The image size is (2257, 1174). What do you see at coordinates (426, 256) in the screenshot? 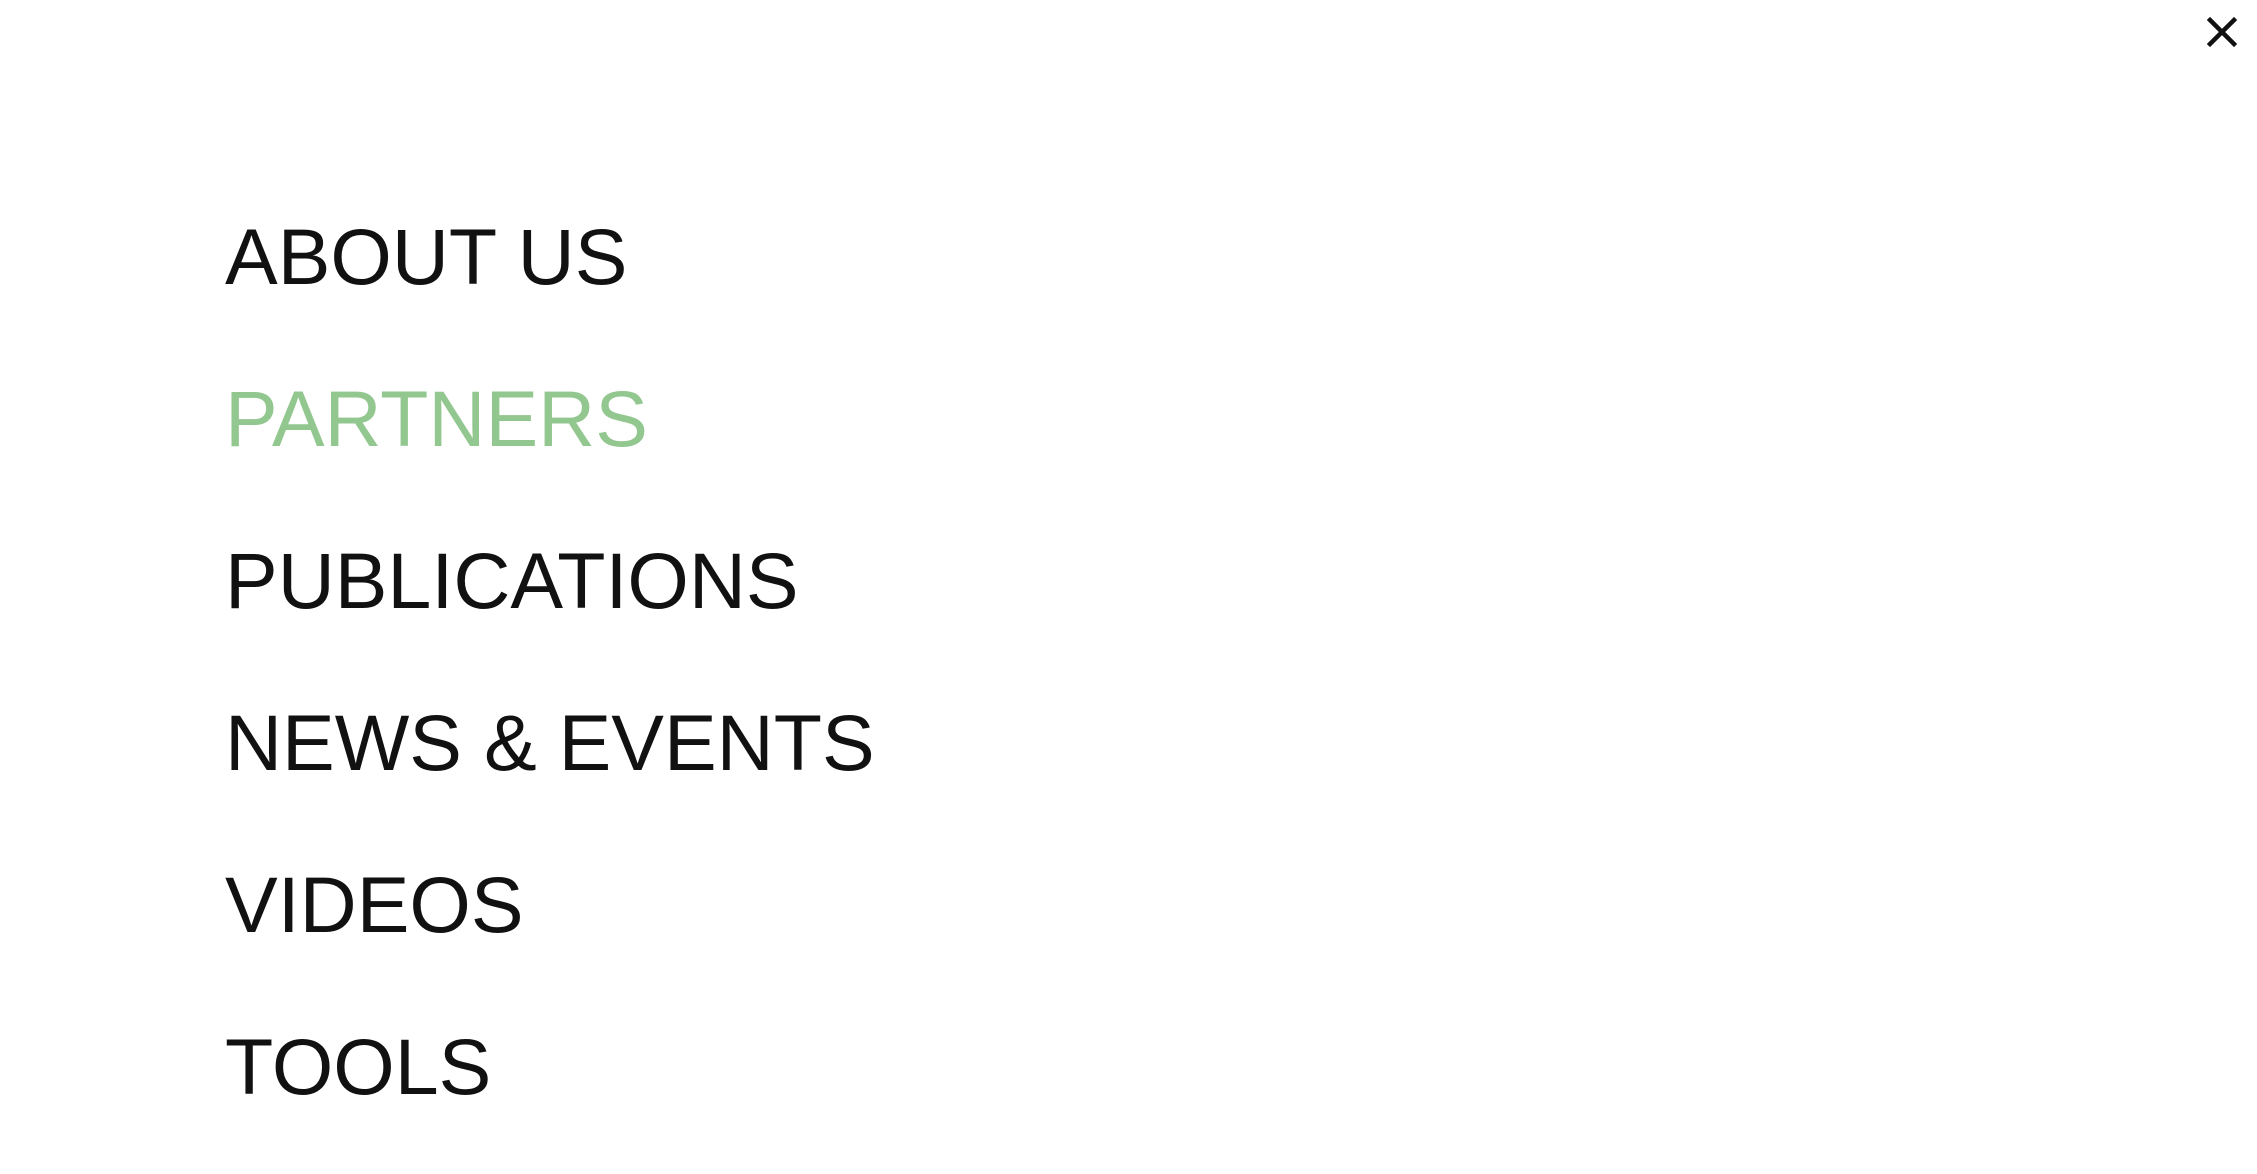
I see `menu-link-about-us: ABOUT US` at bounding box center [426, 256].